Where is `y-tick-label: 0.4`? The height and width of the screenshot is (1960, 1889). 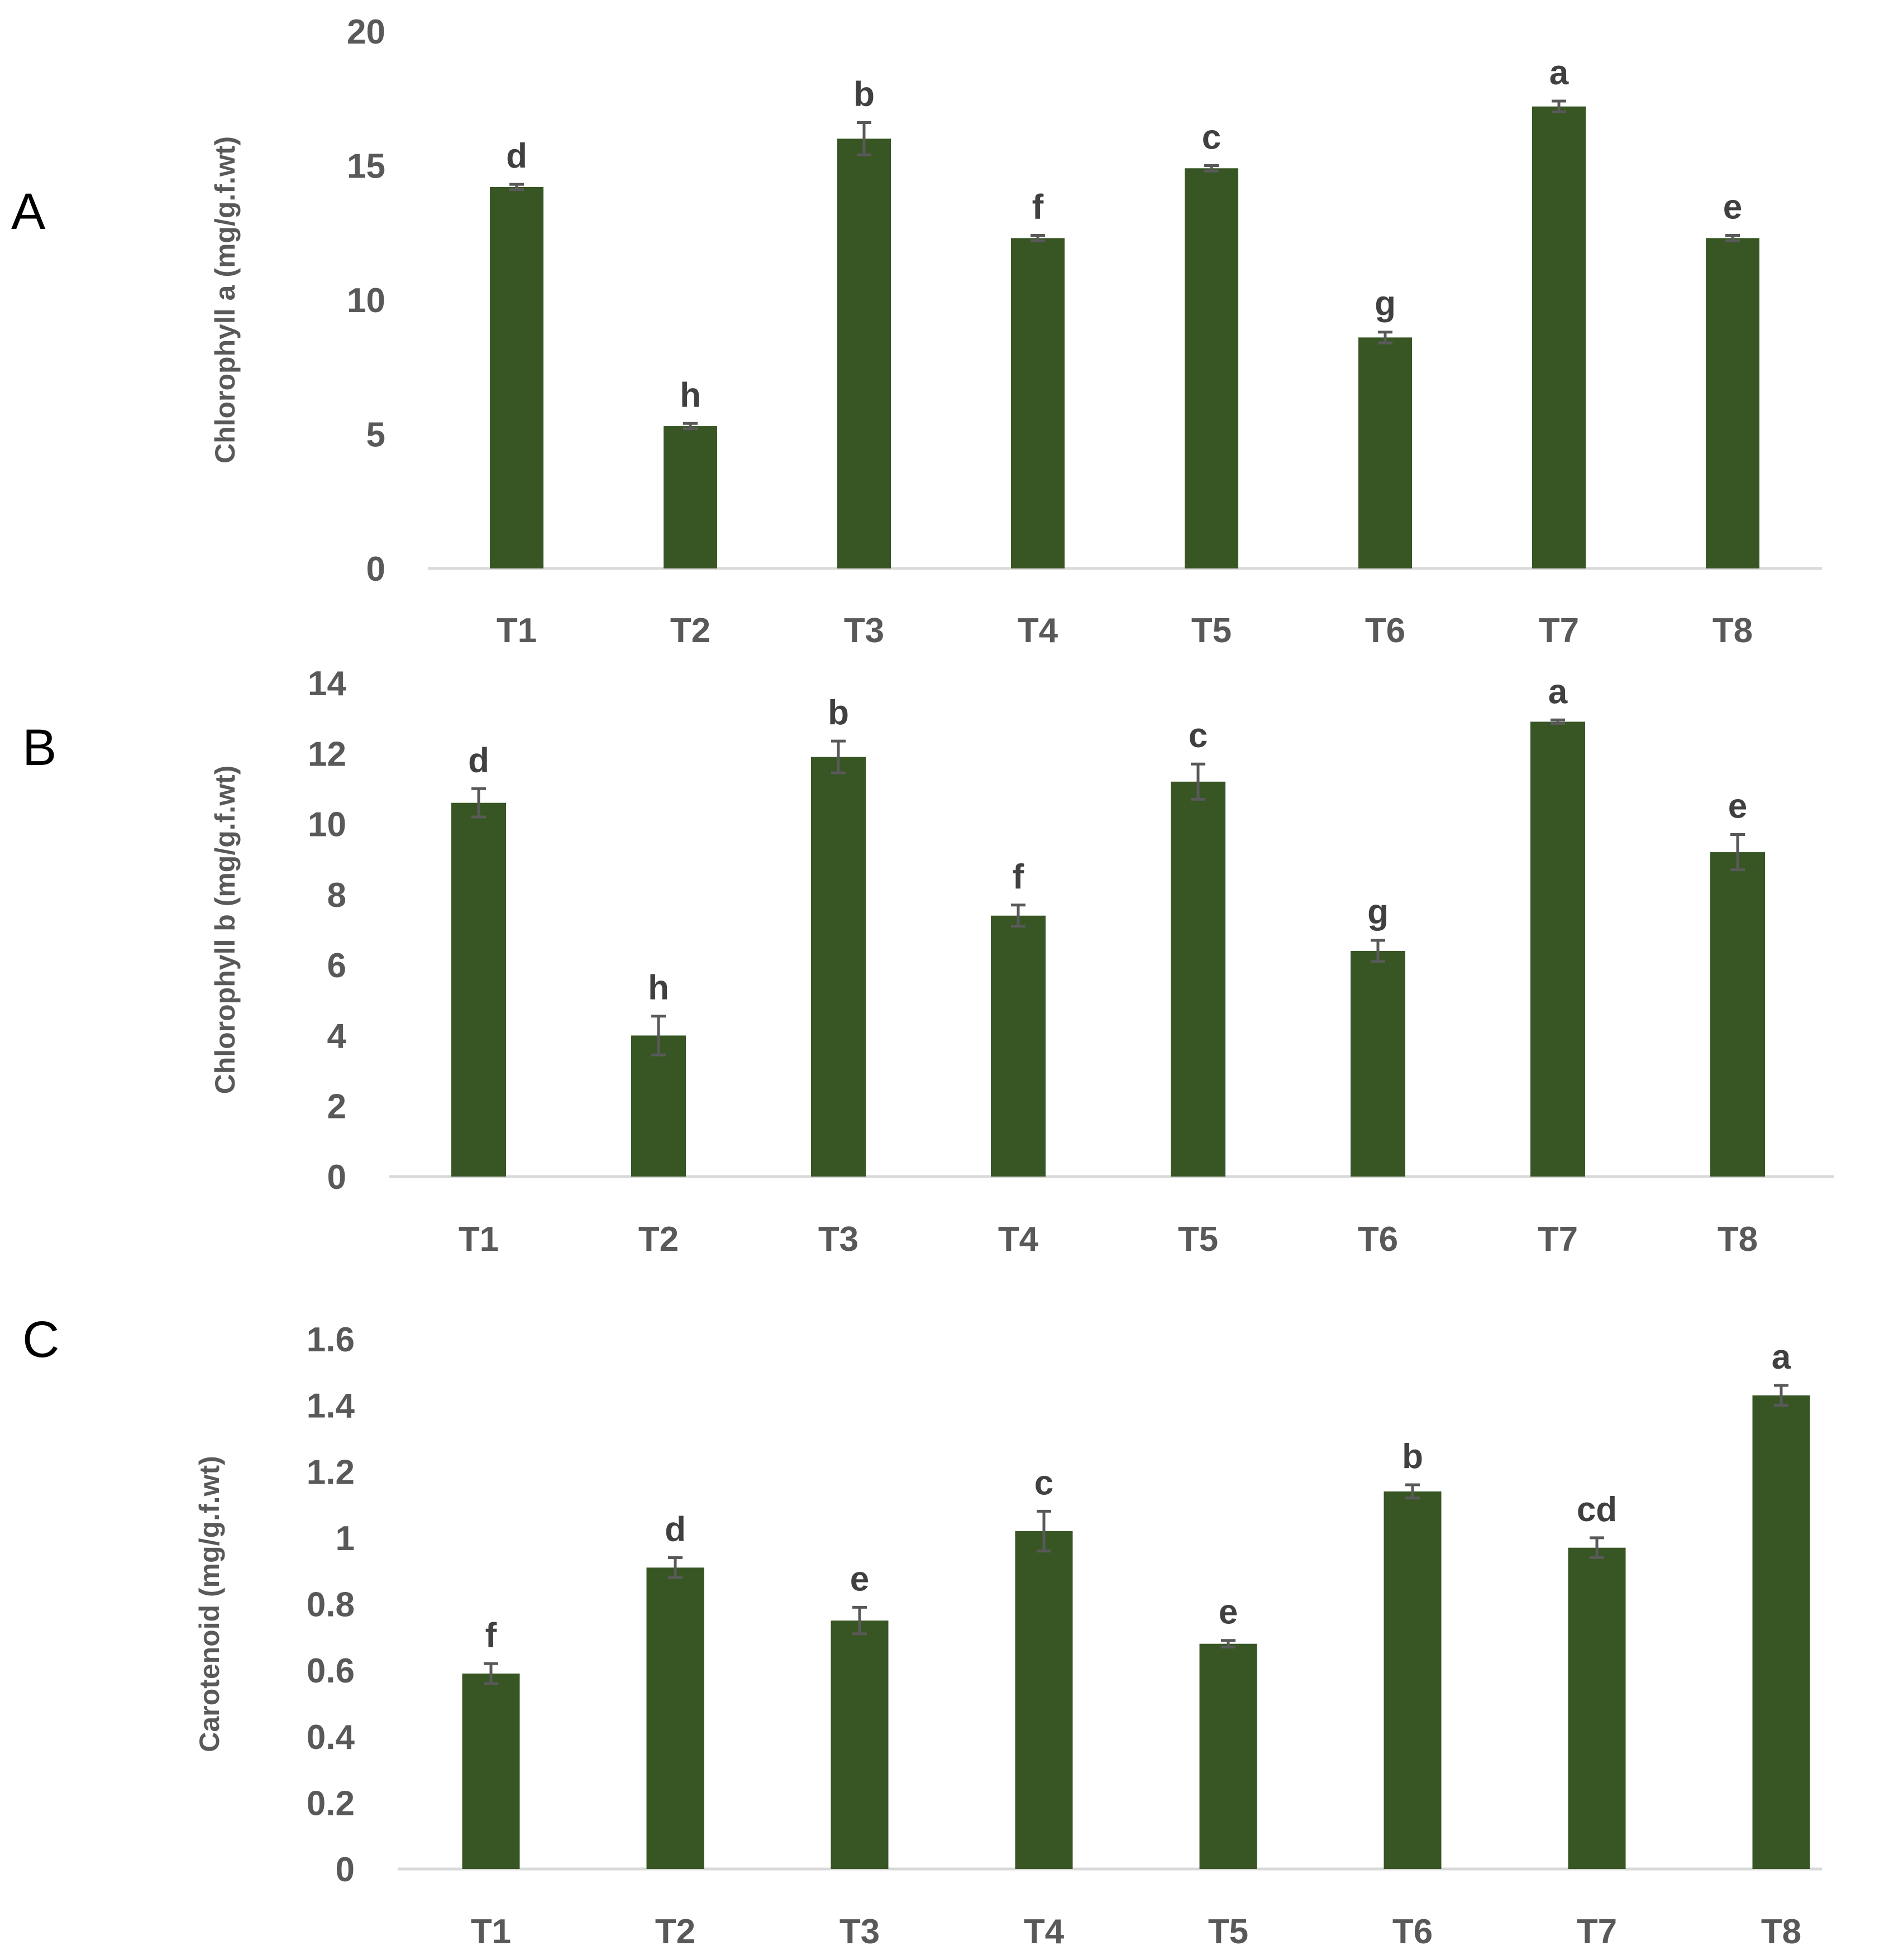 y-tick-label: 0.4 is located at coordinates (331, 1737).